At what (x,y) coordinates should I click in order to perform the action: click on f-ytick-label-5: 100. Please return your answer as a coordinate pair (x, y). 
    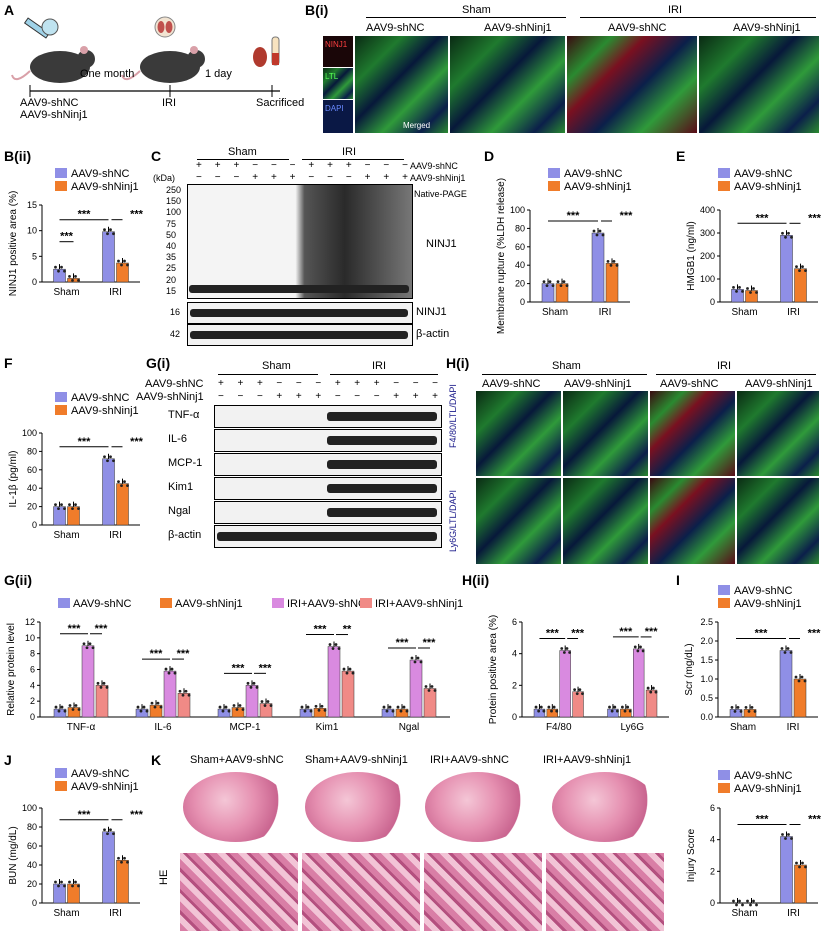
    Looking at the image, I should click on (29, 433).